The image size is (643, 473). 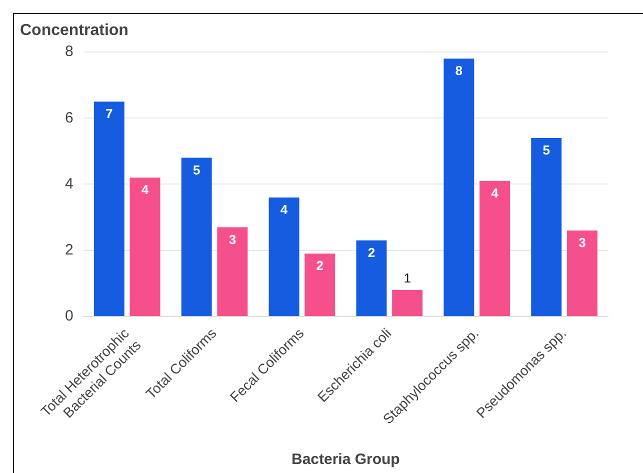 What do you see at coordinates (345, 459) in the screenshot?
I see `x-axis-title: Bacteria Group` at bounding box center [345, 459].